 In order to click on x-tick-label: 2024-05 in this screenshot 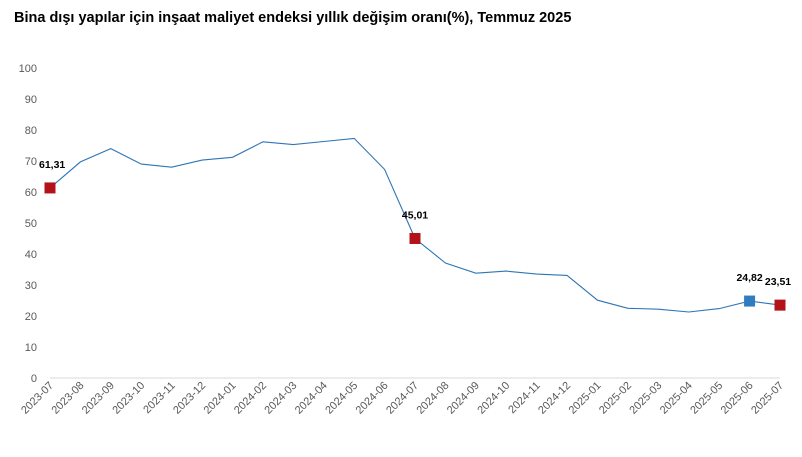, I will do `click(341, 398)`.